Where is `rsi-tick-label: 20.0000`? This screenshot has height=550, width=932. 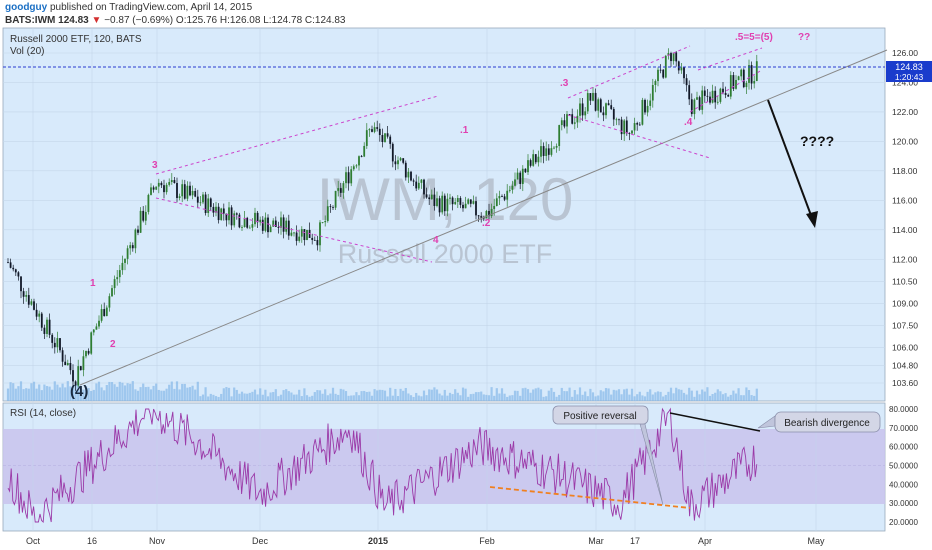
rsi-tick-label: 20.0000 is located at coordinates (903, 522).